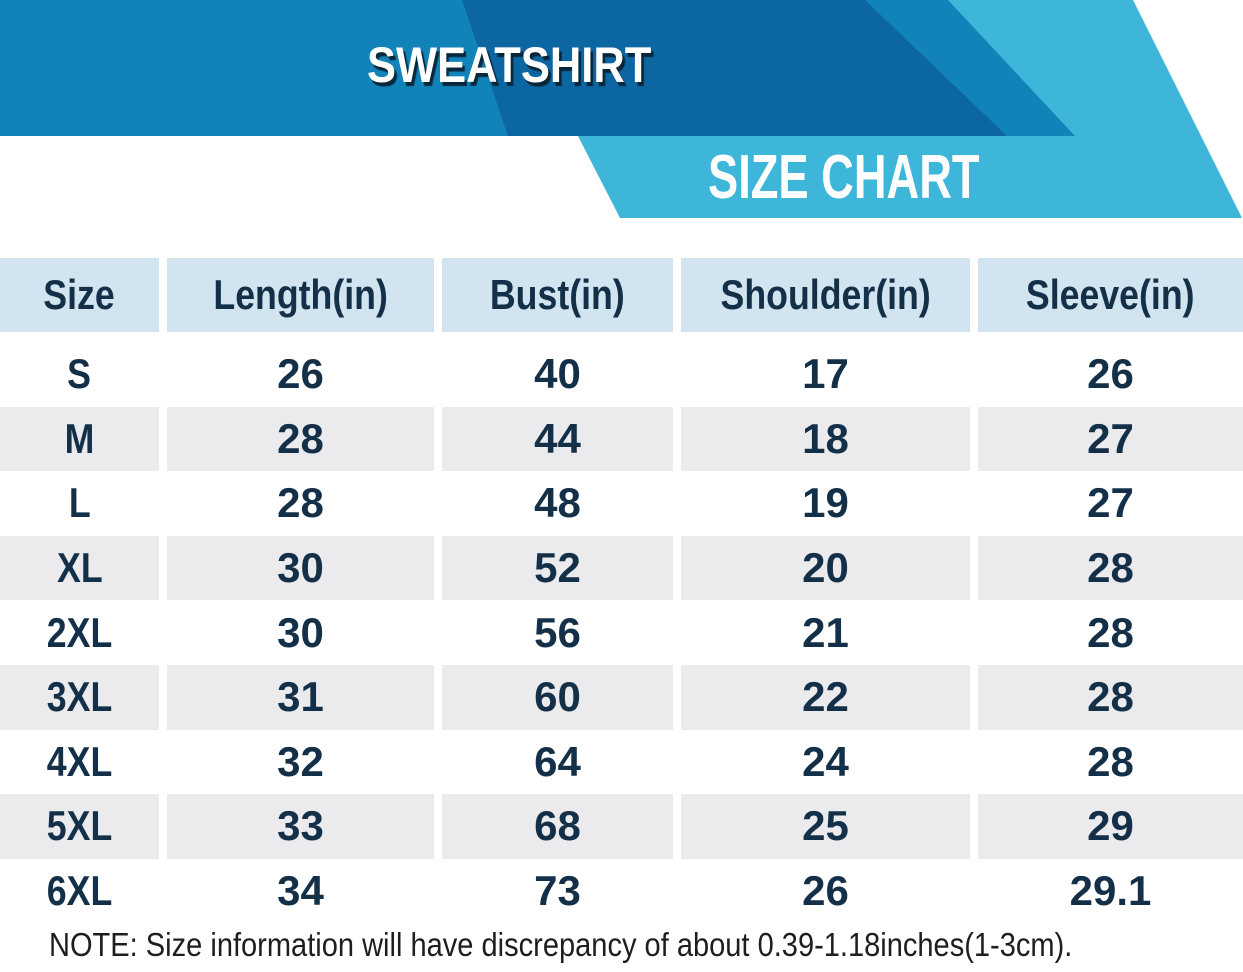  What do you see at coordinates (1110, 891) in the screenshot?
I see `cell-sleeve: 29.1` at bounding box center [1110, 891].